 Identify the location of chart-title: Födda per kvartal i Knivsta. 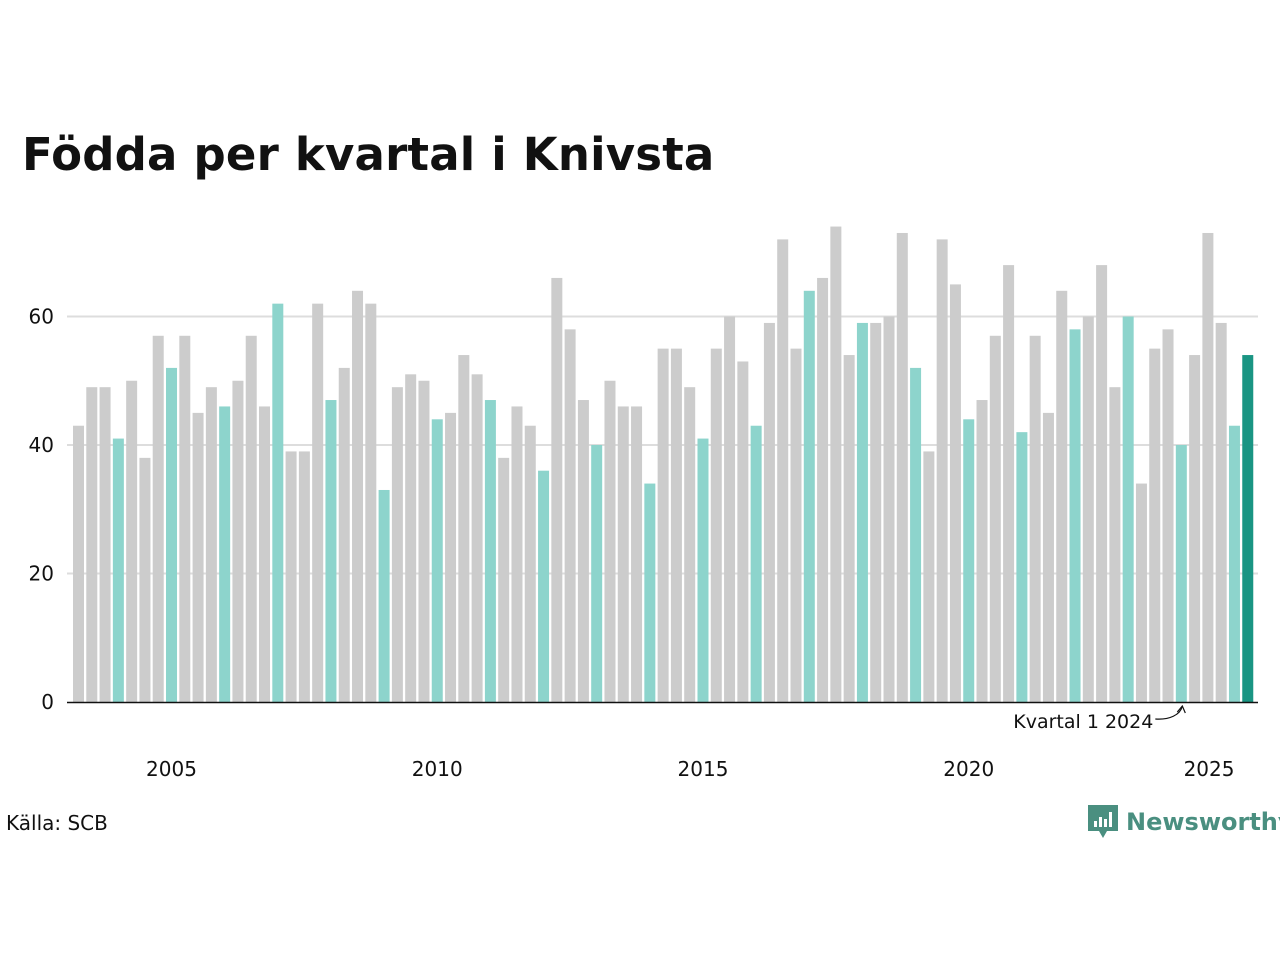
(368, 154).